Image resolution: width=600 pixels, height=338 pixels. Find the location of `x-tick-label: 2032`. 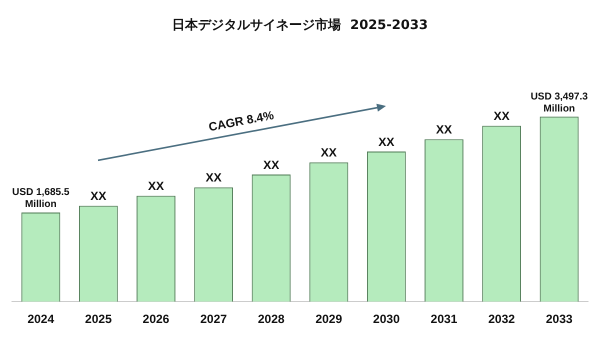

x-tick-label: 2032 is located at coordinates (502, 319).